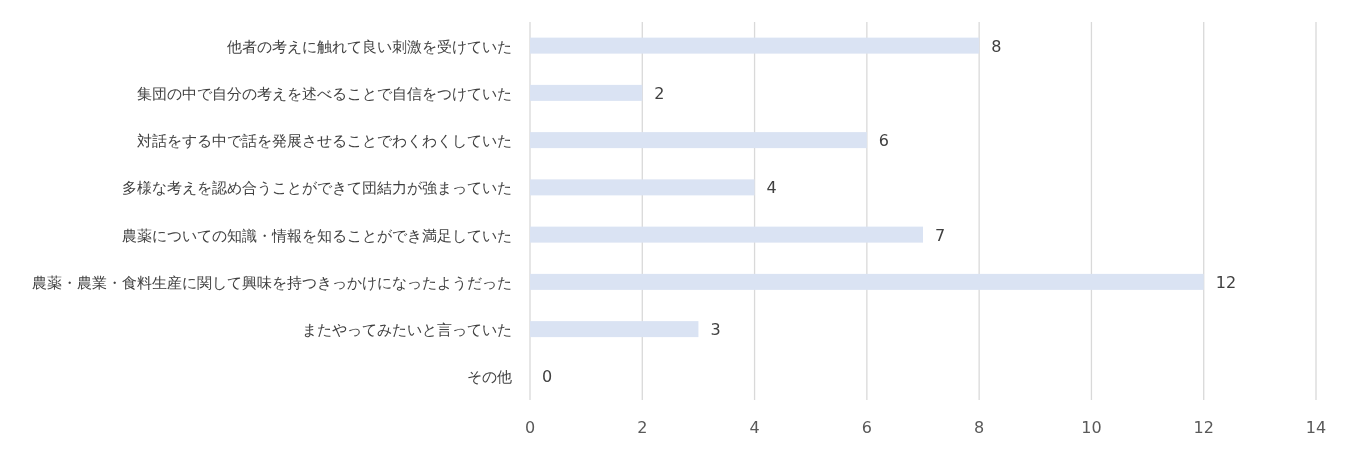 The height and width of the screenshot is (450, 1351). What do you see at coordinates (771, 188) in the screenshot?
I see `data-label: 4` at bounding box center [771, 188].